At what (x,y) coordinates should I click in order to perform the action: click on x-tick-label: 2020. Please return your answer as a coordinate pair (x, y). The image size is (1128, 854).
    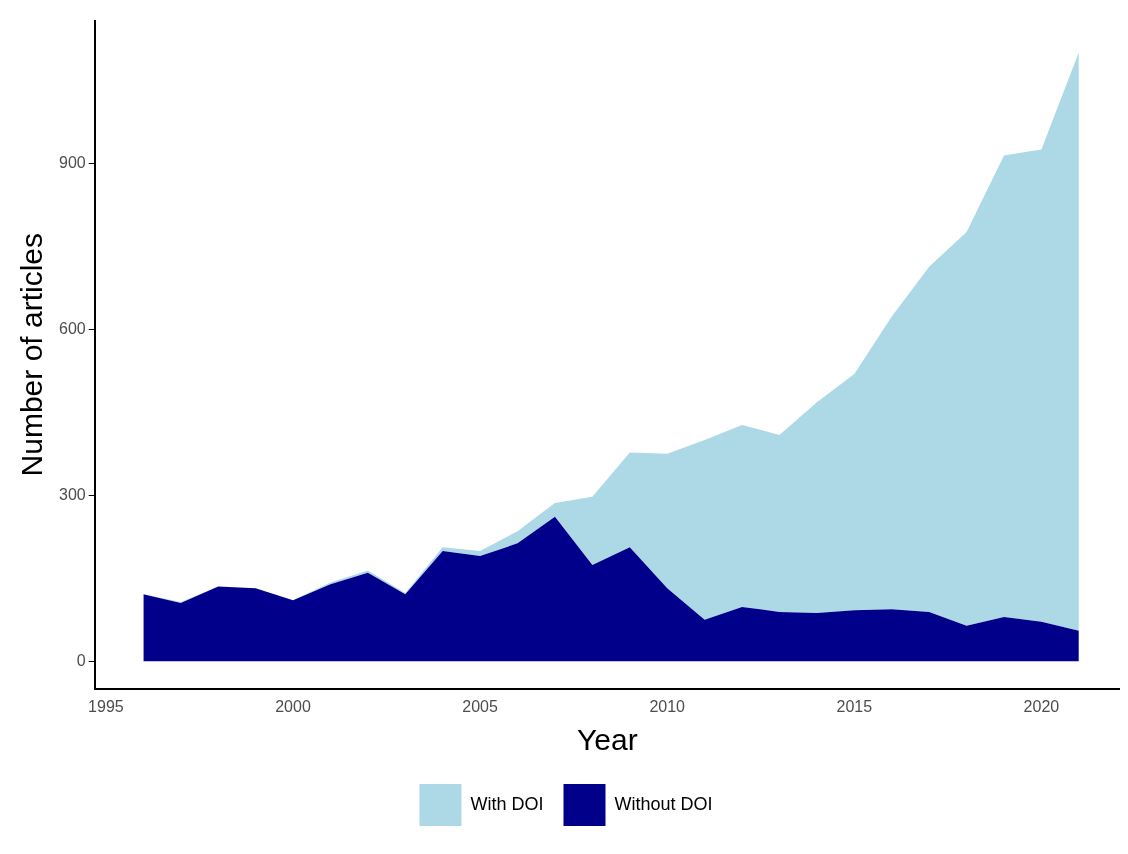
    Looking at the image, I should click on (1041, 706).